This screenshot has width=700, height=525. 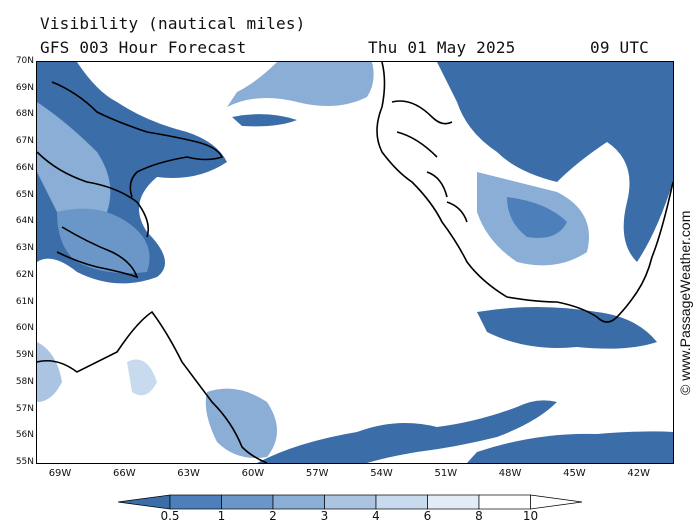 I want to click on watermark-text: © www.PassageWeather.com, so click(x=685, y=303).